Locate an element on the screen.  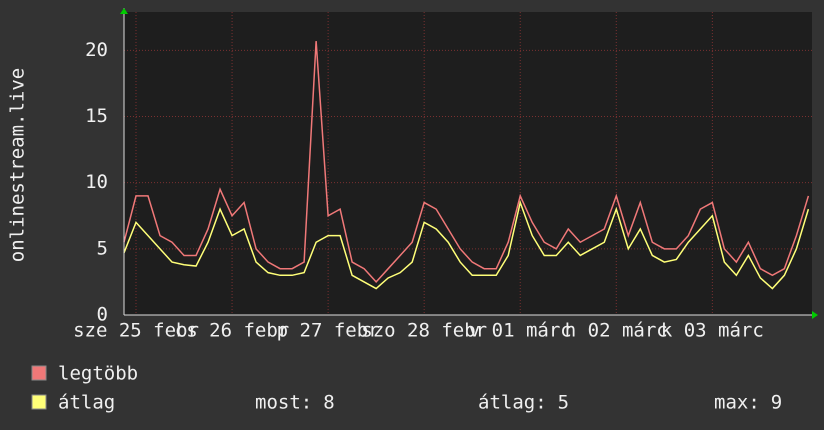
x-tick-label: cs 26 febr is located at coordinates (232, 331).